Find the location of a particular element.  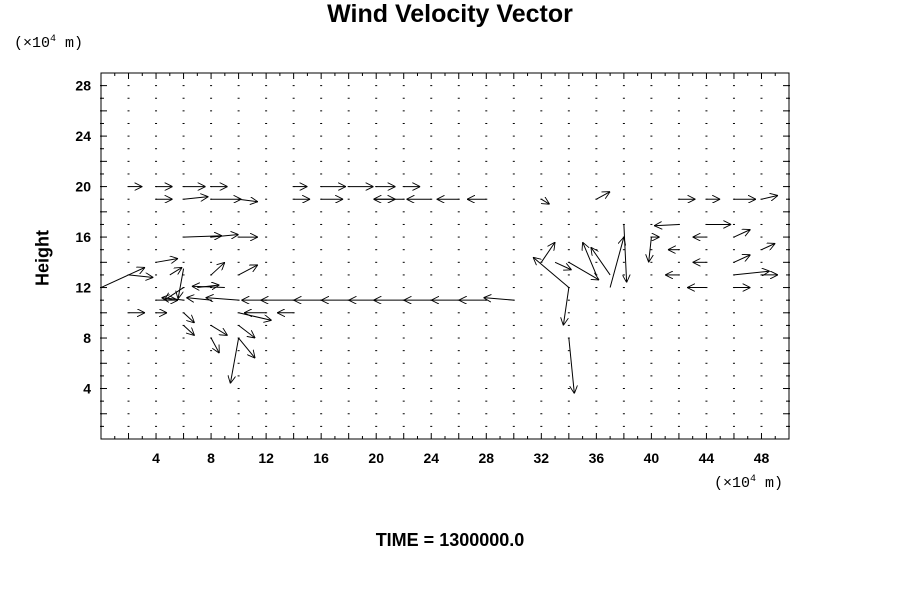

y-tick-label: 8 is located at coordinates (87, 338).